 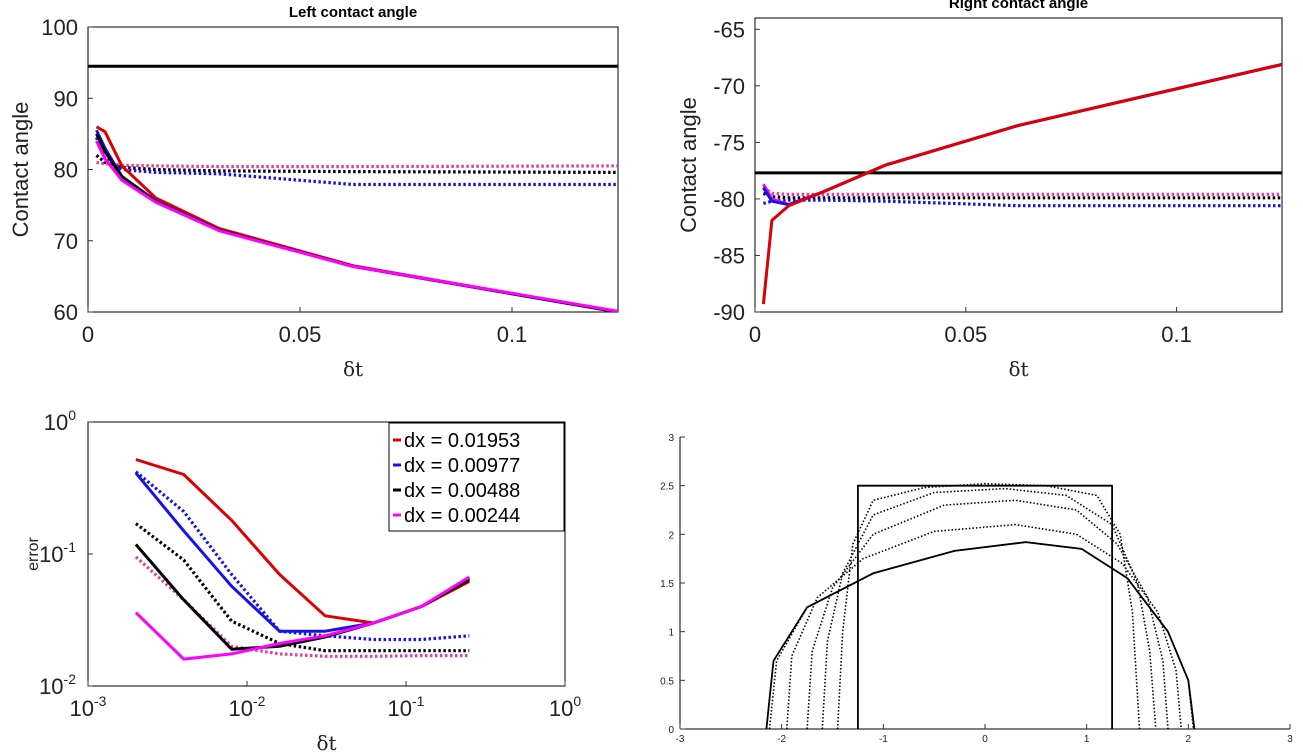 What do you see at coordinates (729, 29) in the screenshot?
I see `y-tick-label: -65` at bounding box center [729, 29].